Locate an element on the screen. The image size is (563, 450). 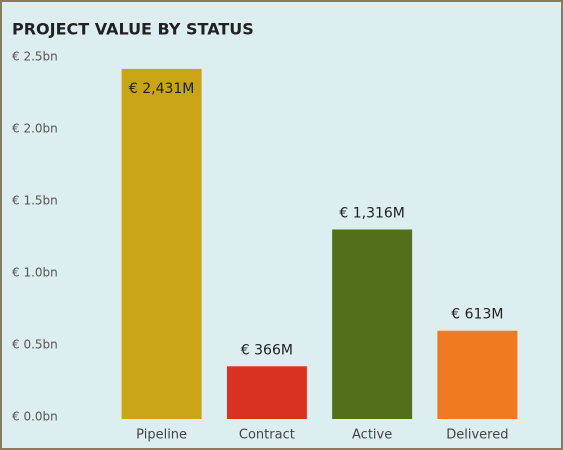
y-tick-label: € 2.0bn is located at coordinates (35, 129).